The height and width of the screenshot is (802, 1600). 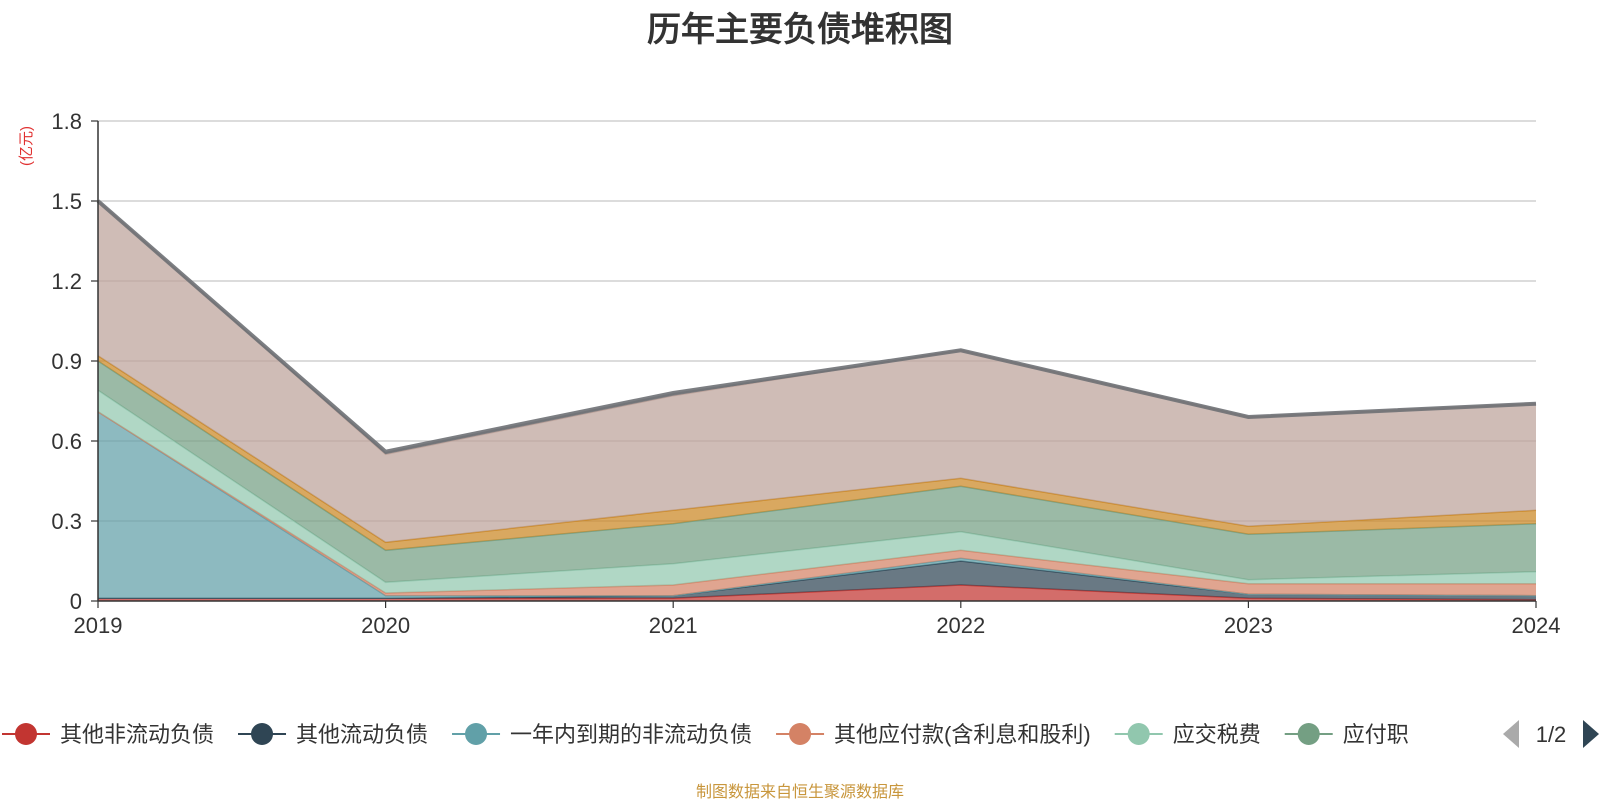 I want to click on legend-item-5: 应付职, so click(x=1346, y=734).